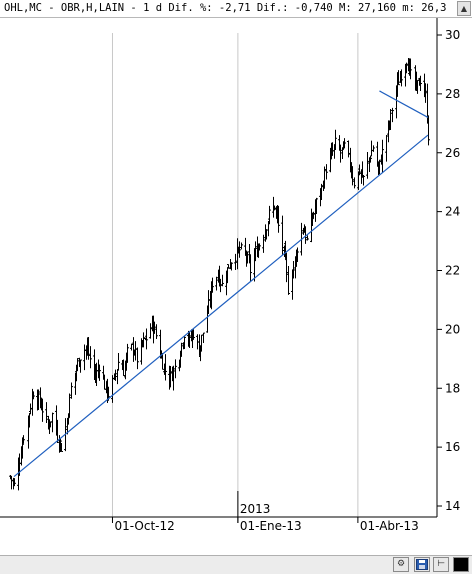 This screenshot has height=574, width=472. I want to click on pin-icon: ⊢, so click(441, 564).